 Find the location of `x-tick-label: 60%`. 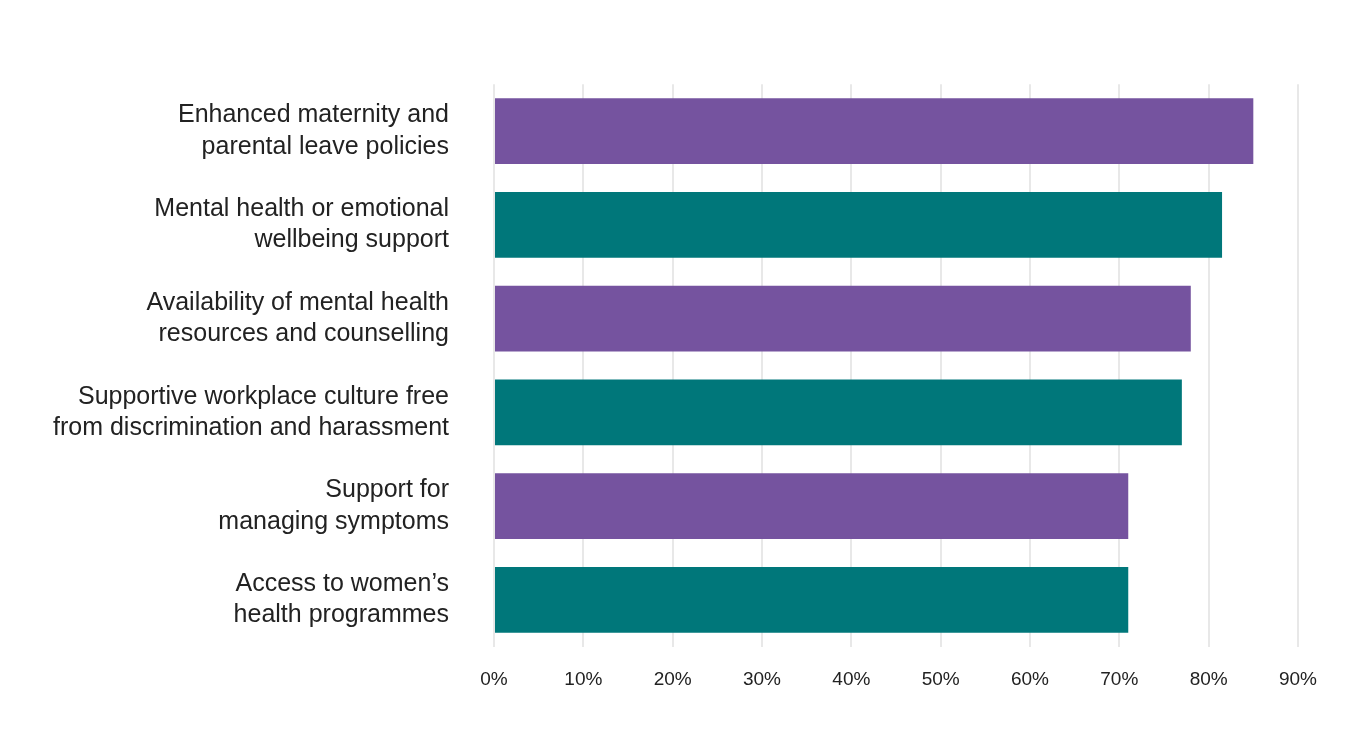

x-tick-label: 60% is located at coordinates (1030, 679).